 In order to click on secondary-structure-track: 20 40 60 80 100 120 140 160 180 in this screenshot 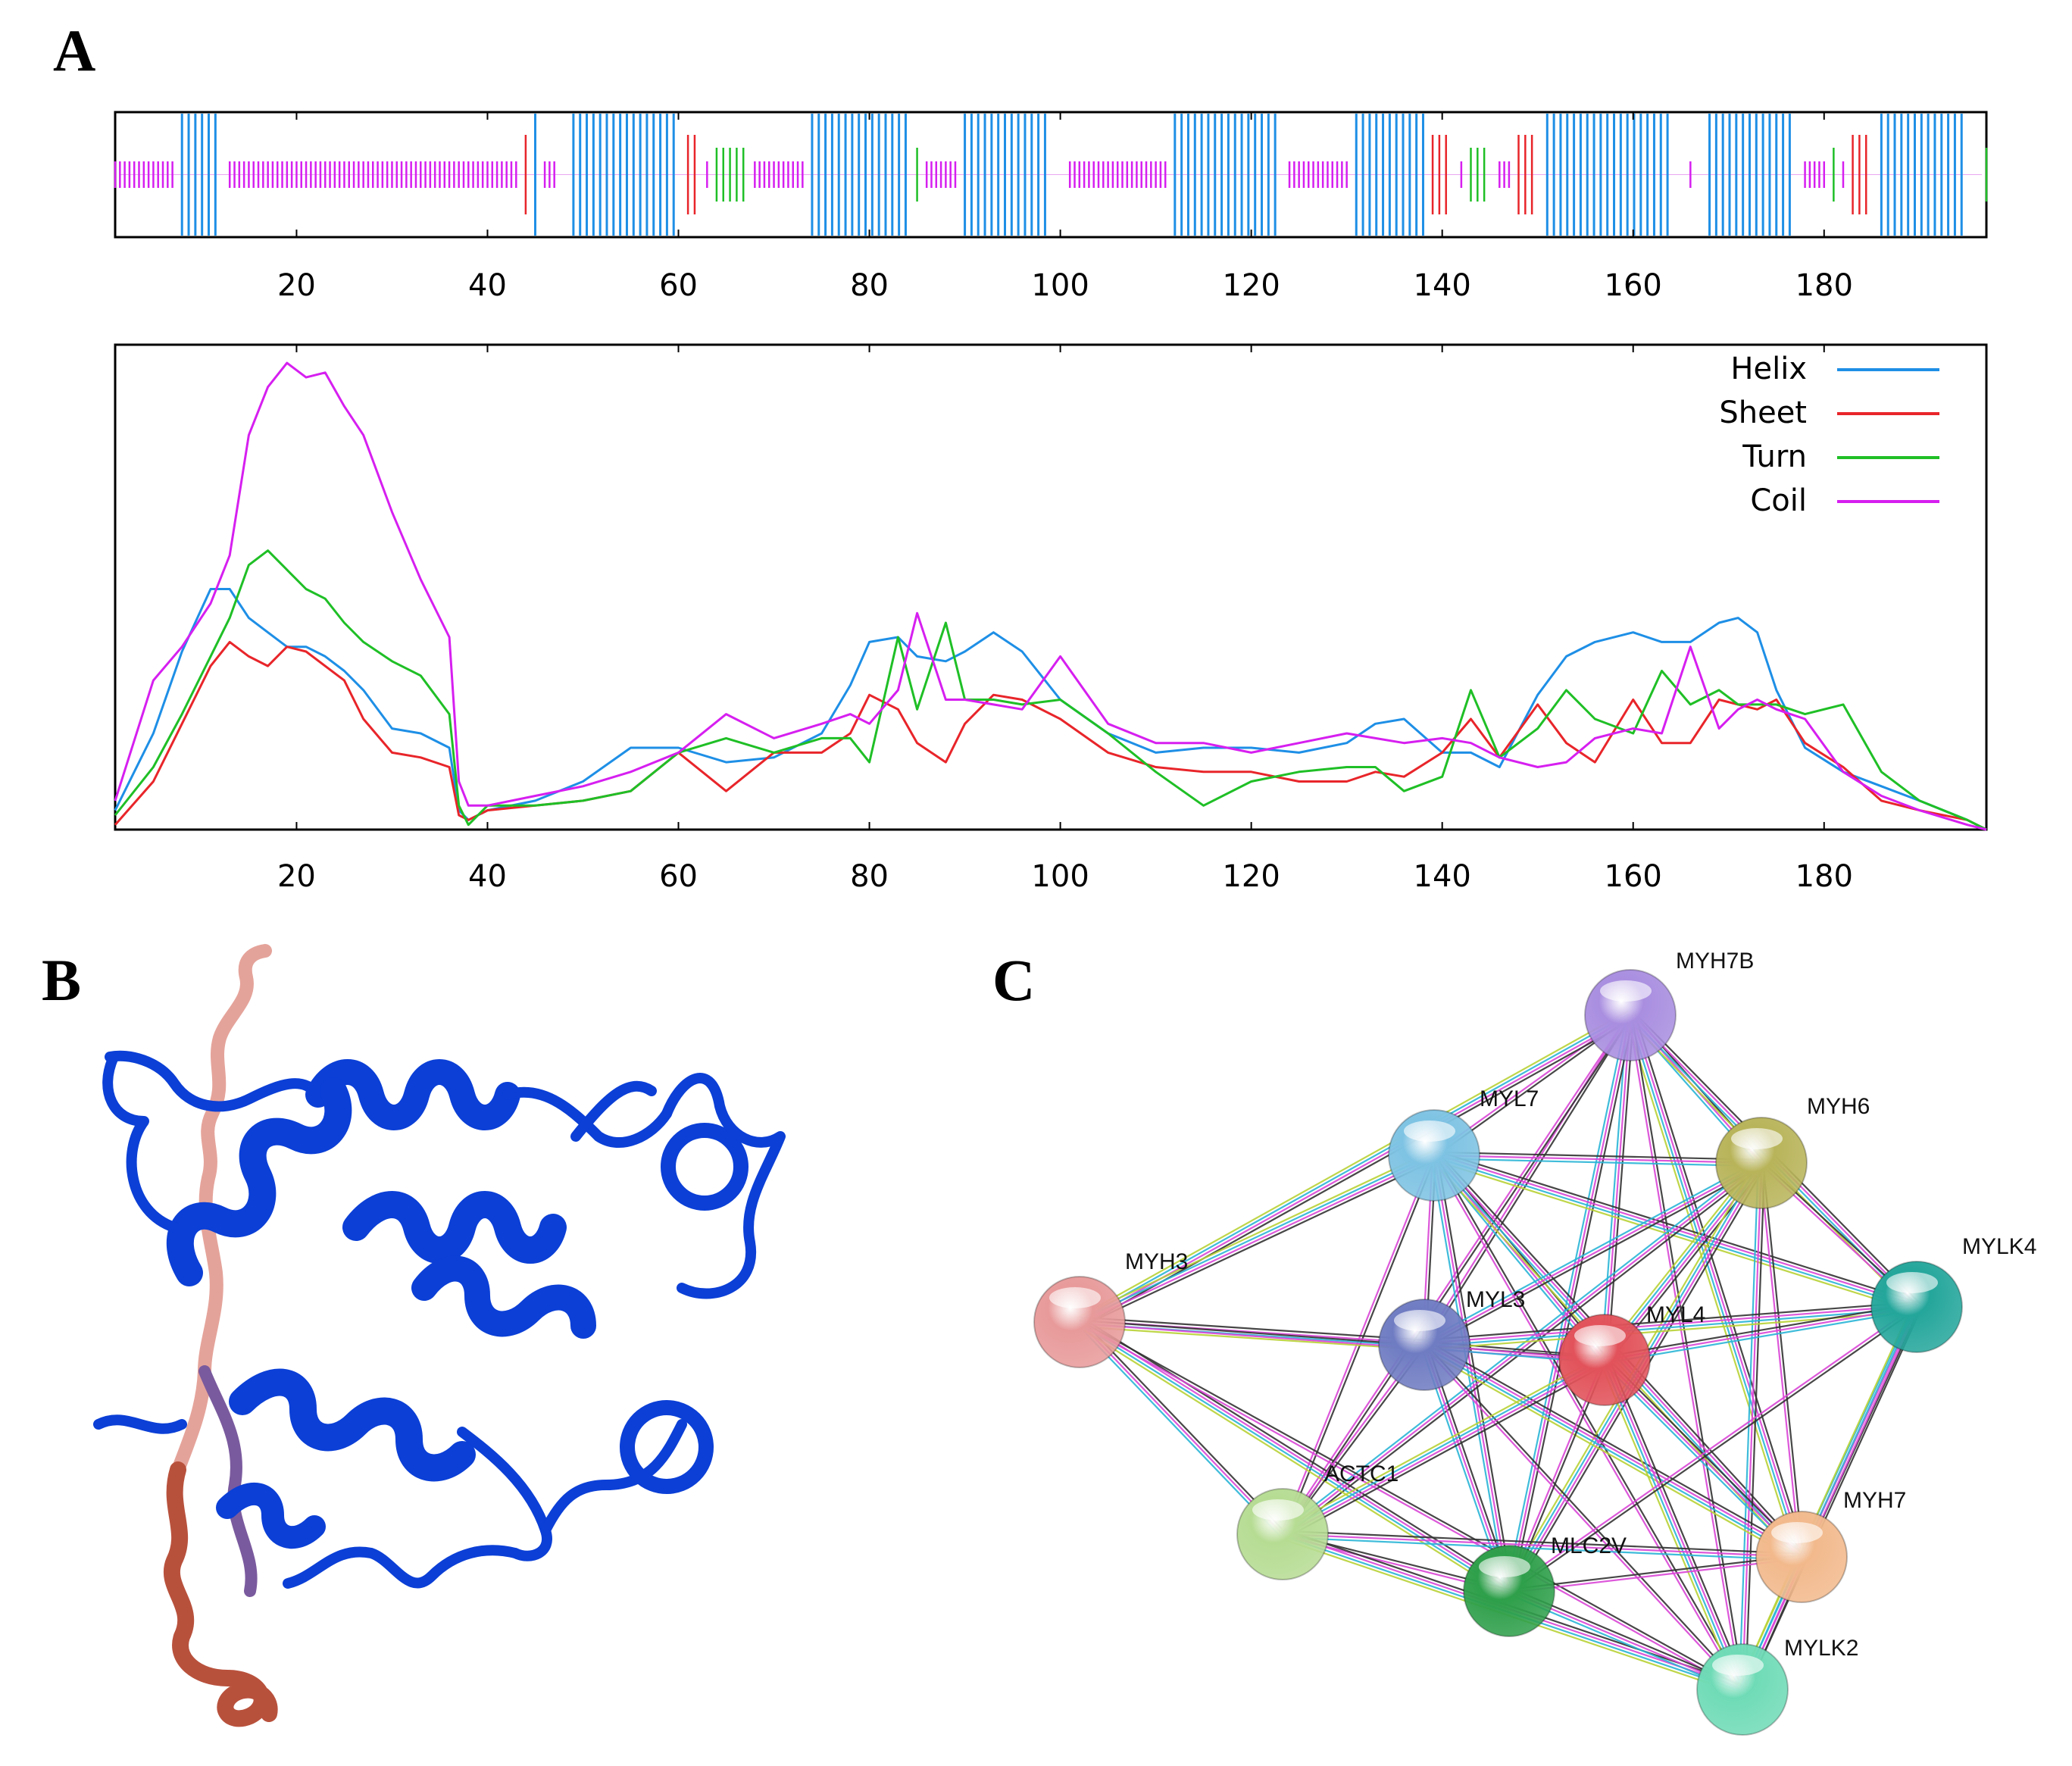, I will do `click(1051, 207)`.